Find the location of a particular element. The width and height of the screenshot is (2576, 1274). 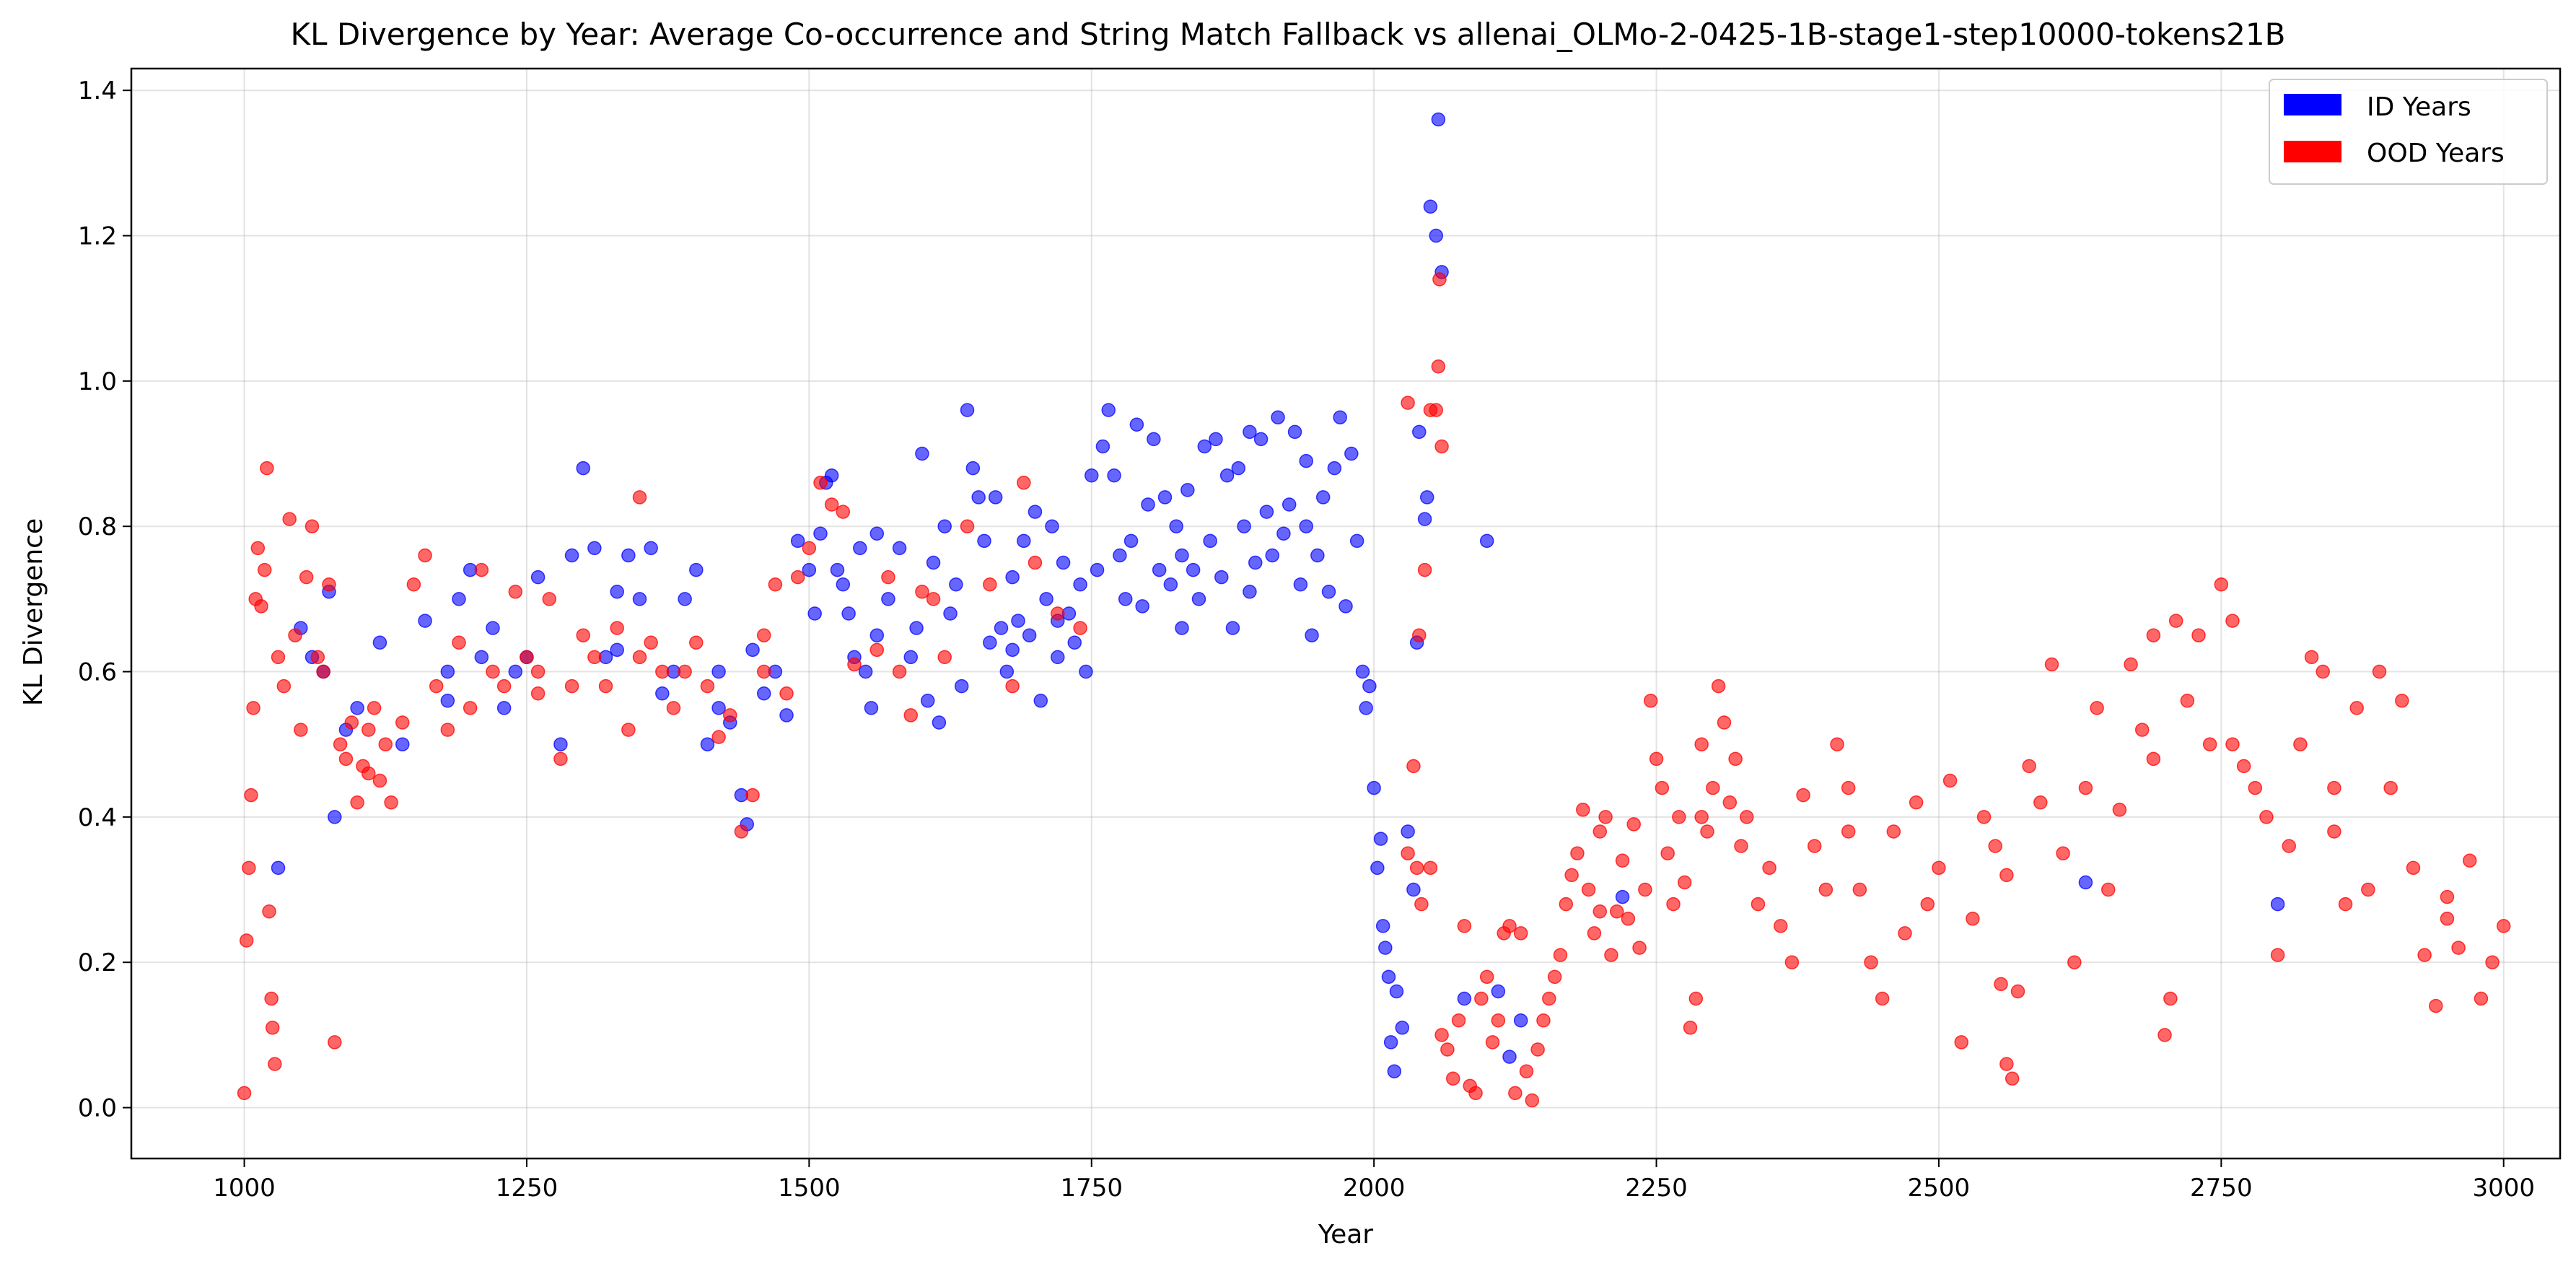

x-tick-label: 3000 is located at coordinates (2503, 1189).